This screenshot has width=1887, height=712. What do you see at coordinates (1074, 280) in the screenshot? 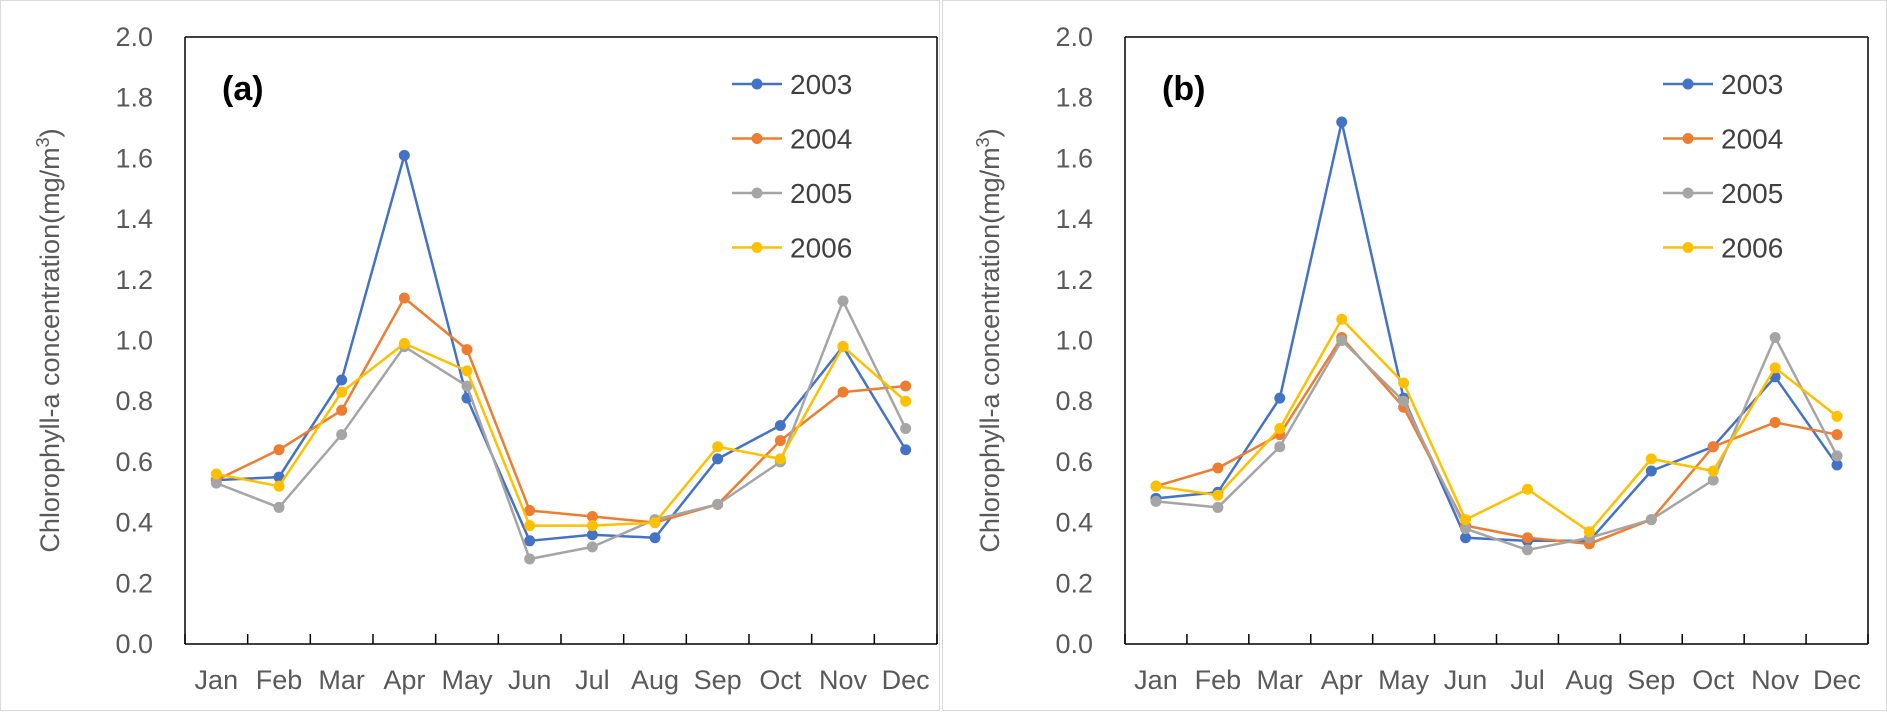
I see `y-tick-label: 1.2` at bounding box center [1074, 280].